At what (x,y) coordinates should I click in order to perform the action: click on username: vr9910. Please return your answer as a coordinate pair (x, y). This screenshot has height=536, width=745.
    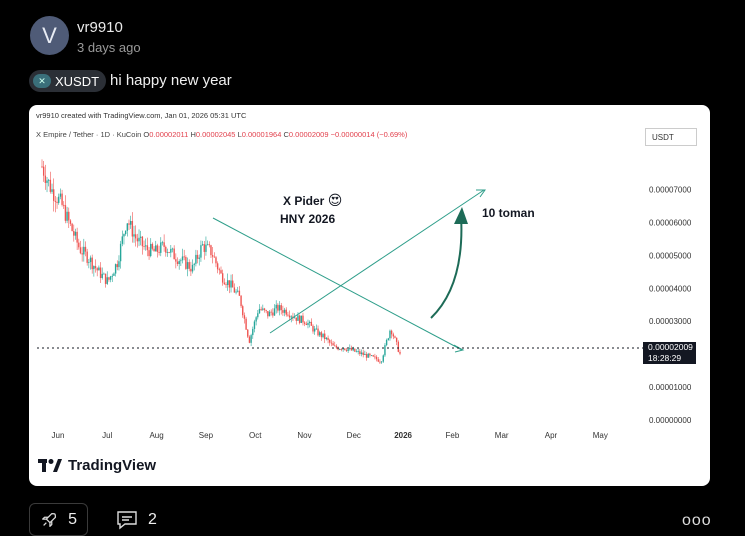
    Looking at the image, I should click on (100, 27).